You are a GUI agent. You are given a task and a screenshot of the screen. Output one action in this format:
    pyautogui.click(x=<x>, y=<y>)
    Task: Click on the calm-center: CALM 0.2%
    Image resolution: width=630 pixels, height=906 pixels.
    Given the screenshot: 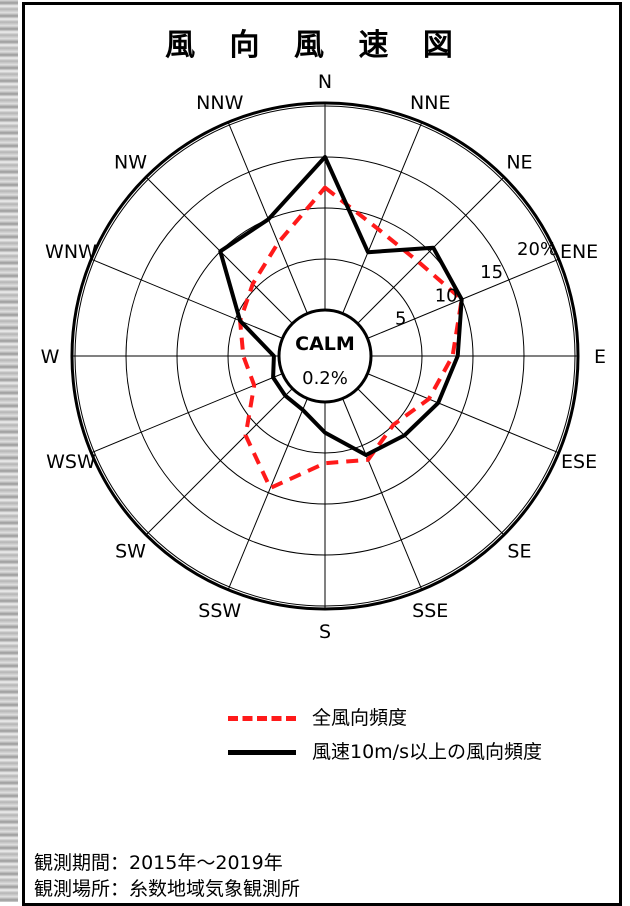 What is the action you would take?
    pyautogui.click(x=325, y=356)
    